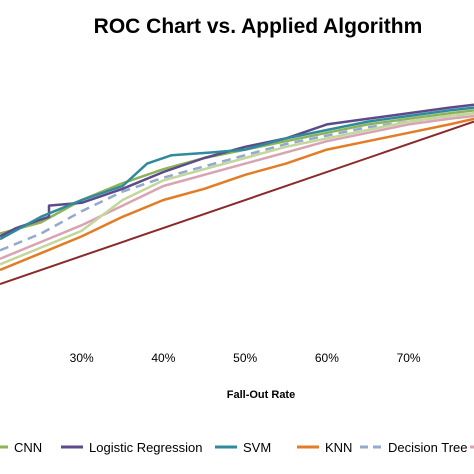 The height and width of the screenshot is (474, 474). What do you see at coordinates (258, 26) in the screenshot?
I see `chart-title: ROC Chart vs. Applied Algorithm` at bounding box center [258, 26].